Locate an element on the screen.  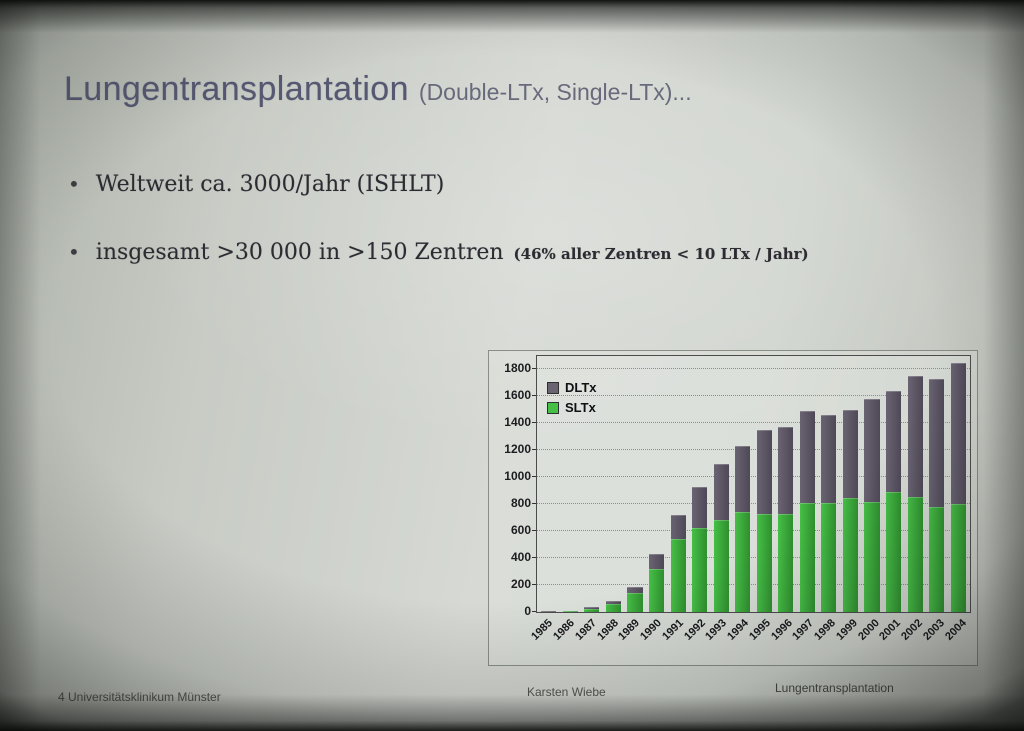
bar-1994 is located at coordinates (743, 484).